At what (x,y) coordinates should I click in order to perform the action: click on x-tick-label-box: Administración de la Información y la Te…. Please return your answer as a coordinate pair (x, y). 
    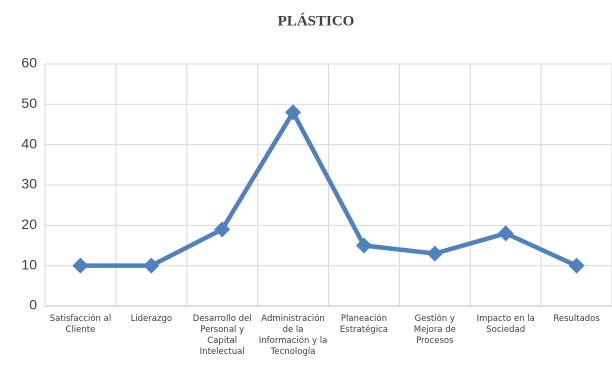
    Looking at the image, I should click on (293, 335).